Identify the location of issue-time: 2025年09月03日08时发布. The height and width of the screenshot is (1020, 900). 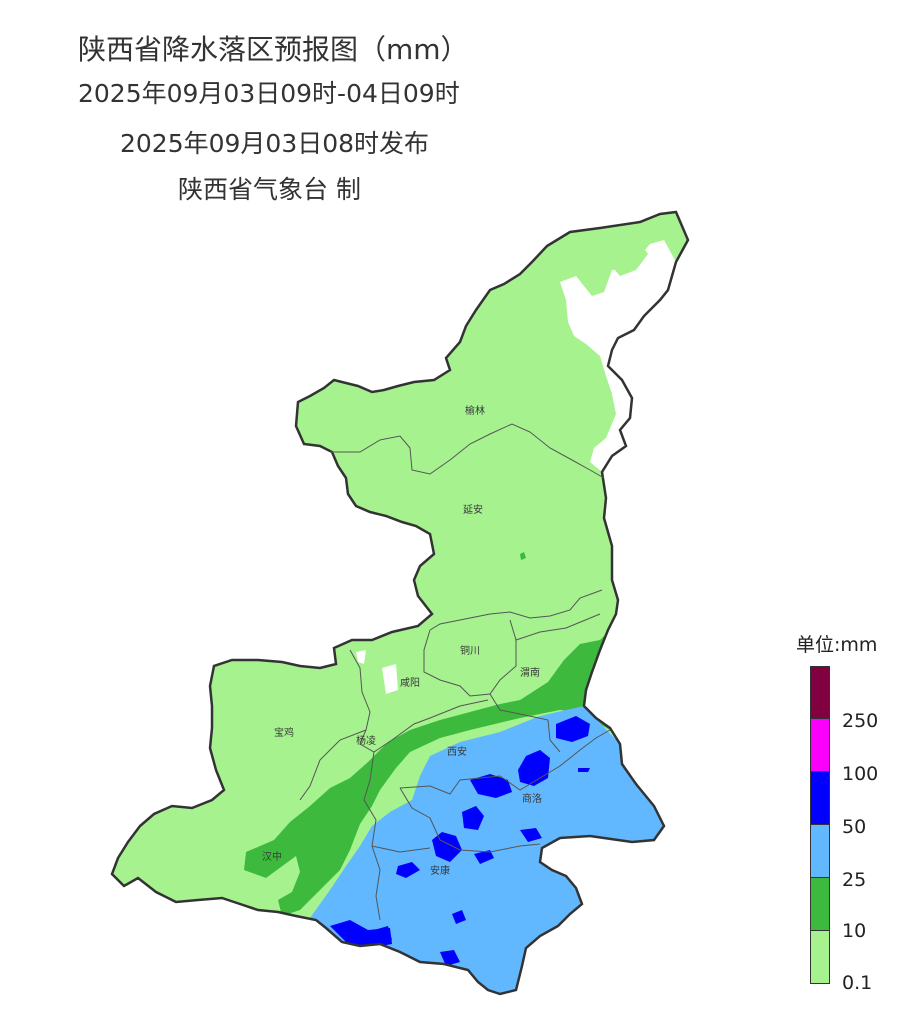
(275, 143).